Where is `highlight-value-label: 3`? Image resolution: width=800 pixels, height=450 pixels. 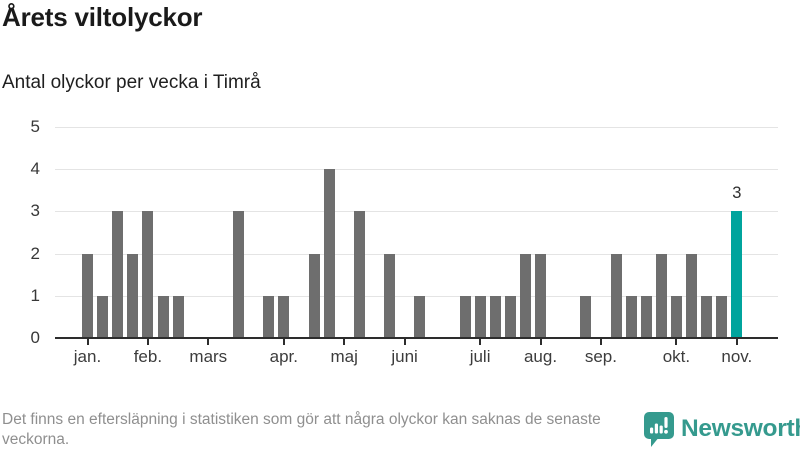
highlight-value-label: 3 is located at coordinates (737, 193).